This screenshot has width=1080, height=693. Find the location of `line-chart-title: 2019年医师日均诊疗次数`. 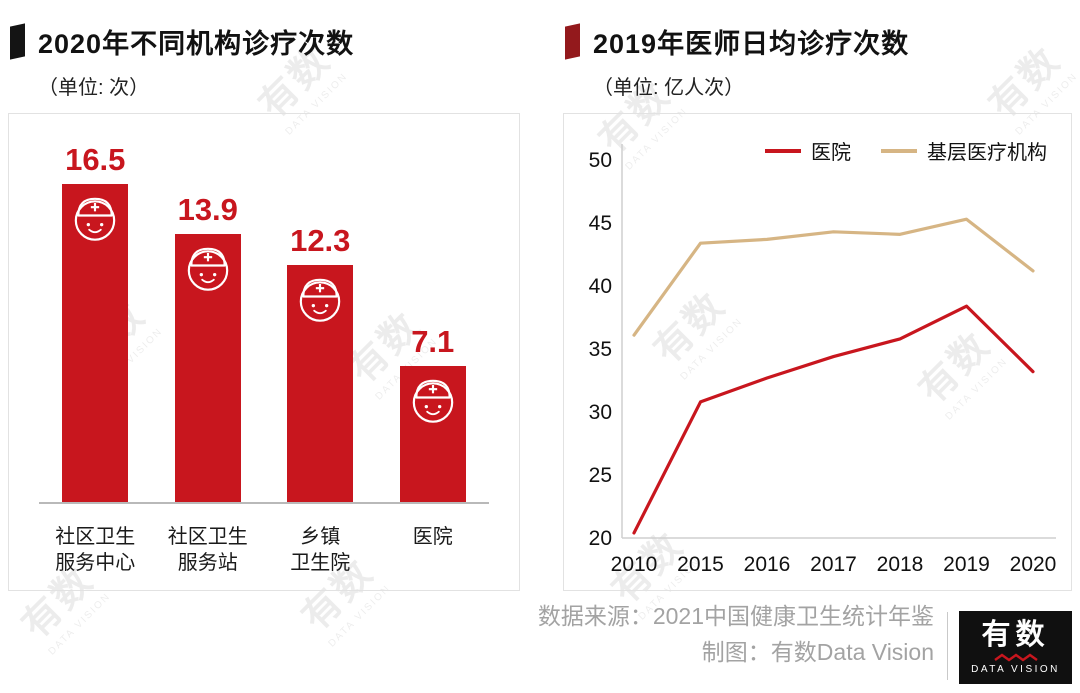

line-chart-title: 2019年医师日均诊疗次数 is located at coordinates (751, 44).